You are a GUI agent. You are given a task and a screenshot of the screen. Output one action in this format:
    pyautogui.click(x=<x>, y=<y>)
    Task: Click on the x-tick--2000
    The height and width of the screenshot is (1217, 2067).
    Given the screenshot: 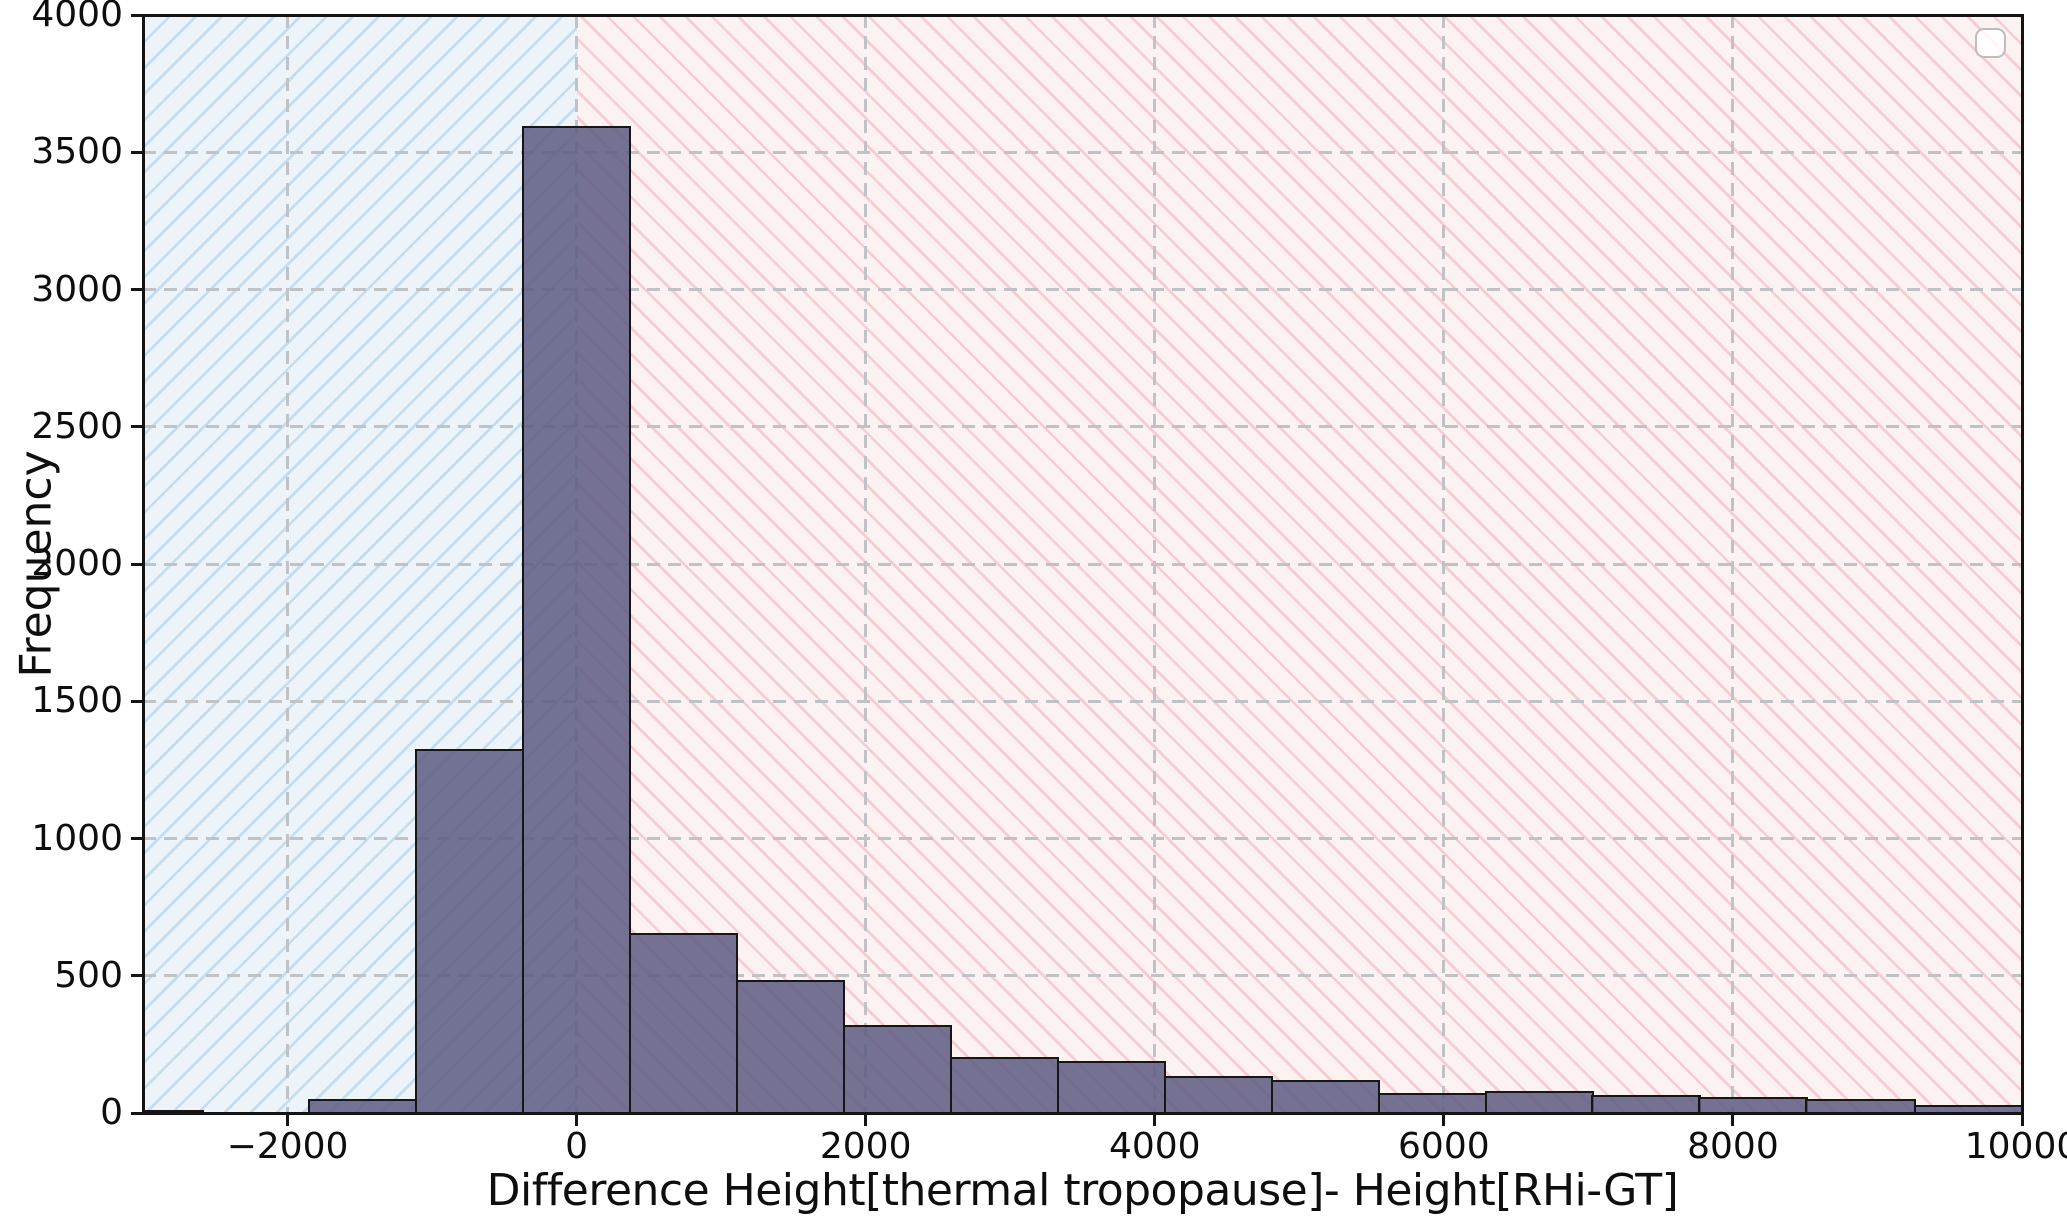 What is the action you would take?
    pyautogui.click(x=288, y=1120)
    